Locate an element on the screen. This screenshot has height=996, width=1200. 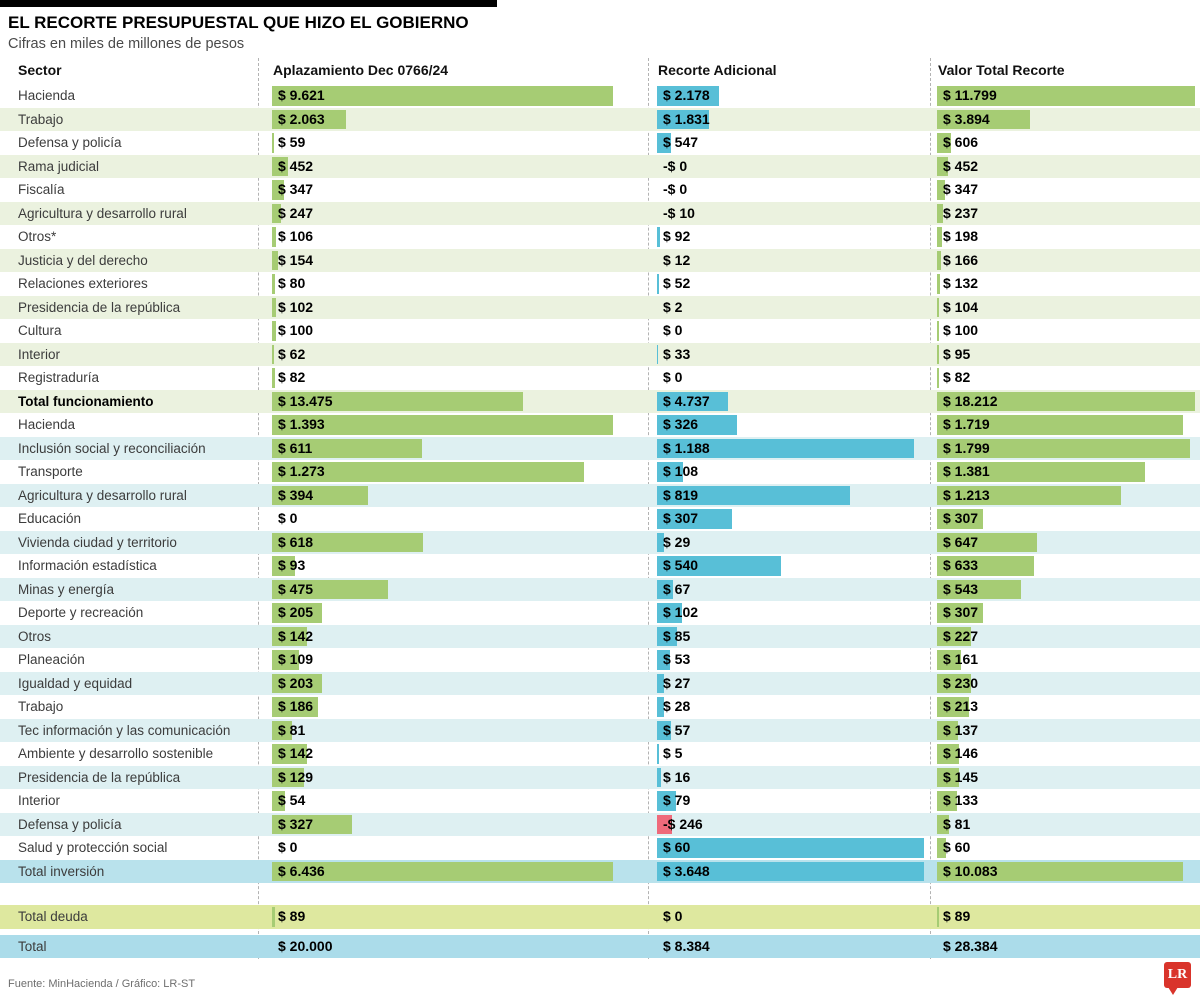
value-label: $ 100 is located at coordinates (961, 330).